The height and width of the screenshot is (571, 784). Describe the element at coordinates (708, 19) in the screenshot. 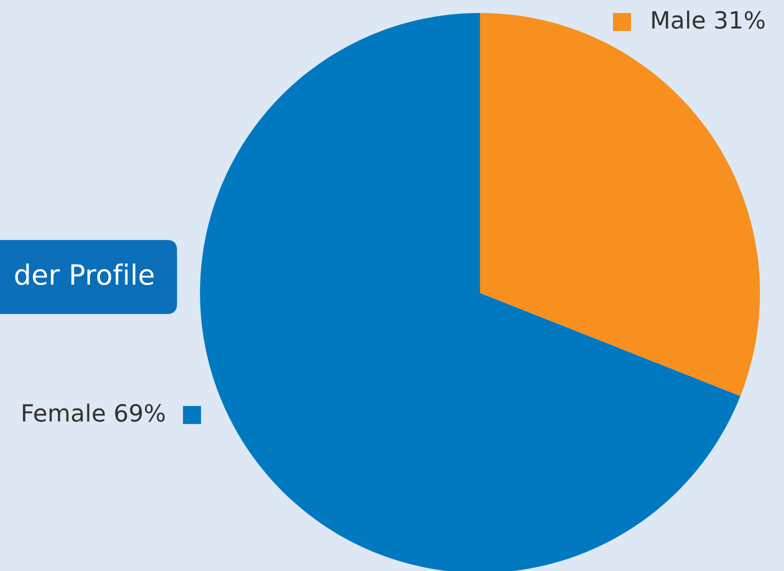

I see `legend-label: Male 31%` at that location.